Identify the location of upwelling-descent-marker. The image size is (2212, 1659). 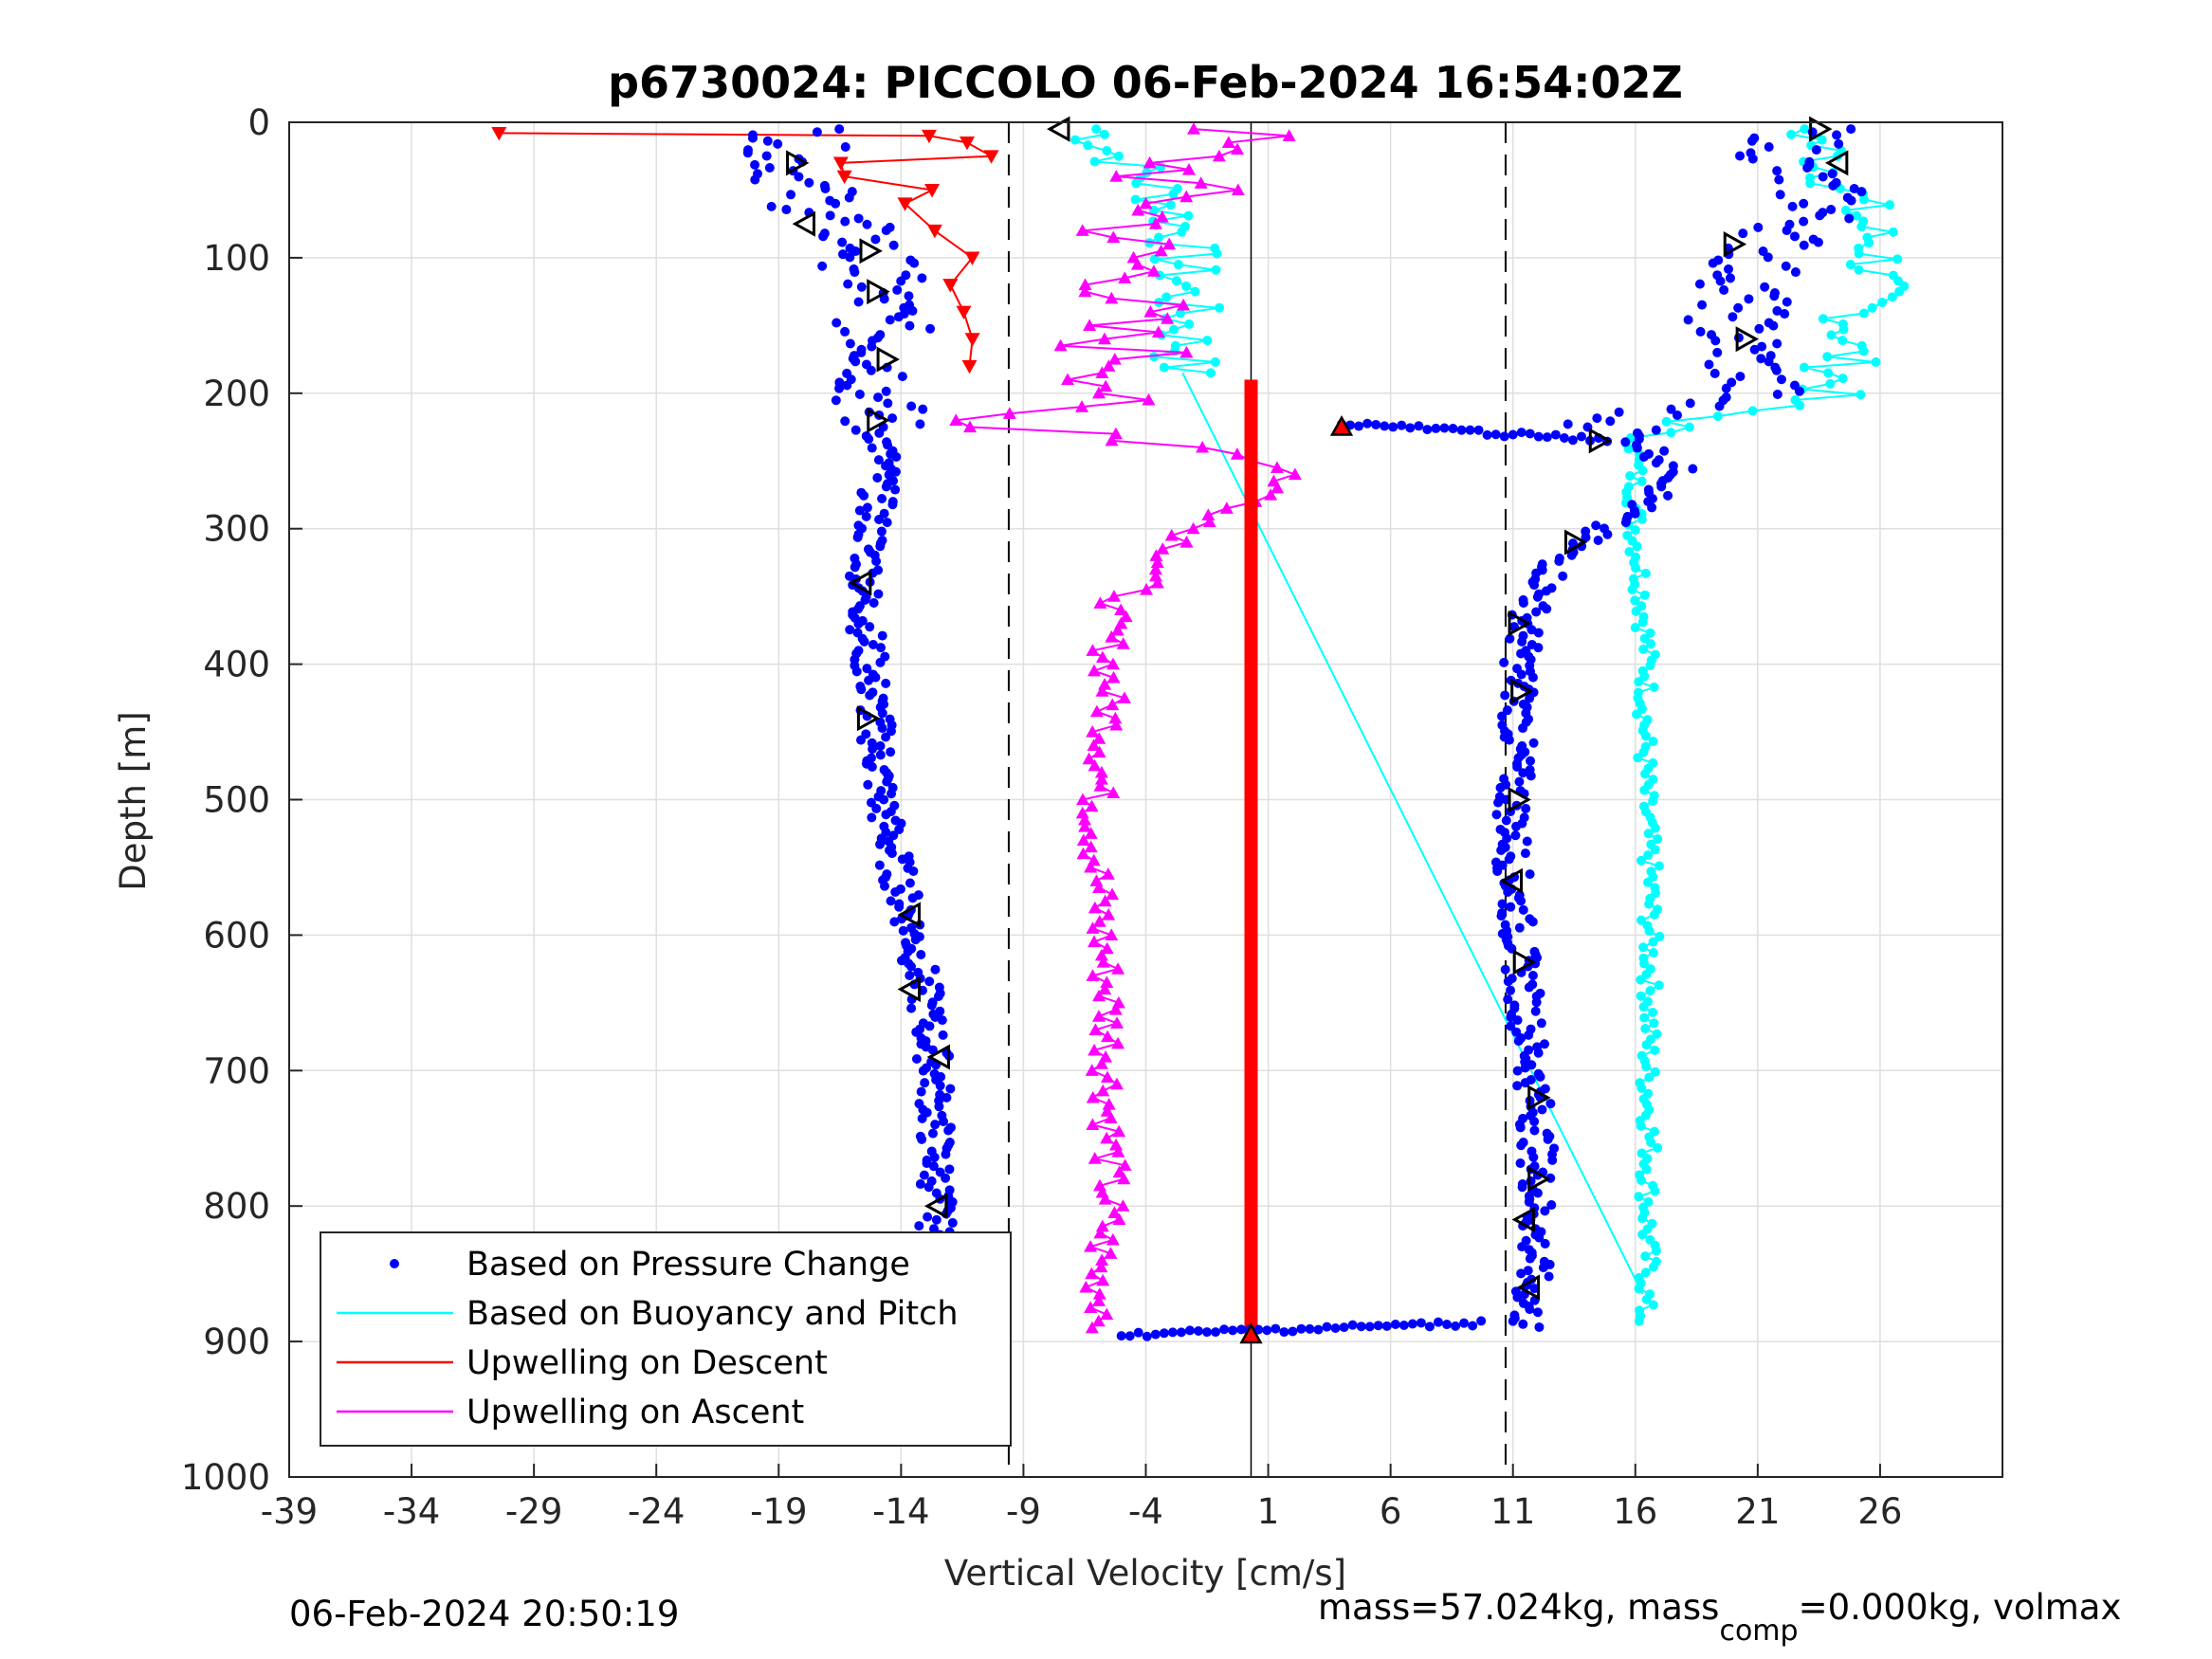
(932, 191).